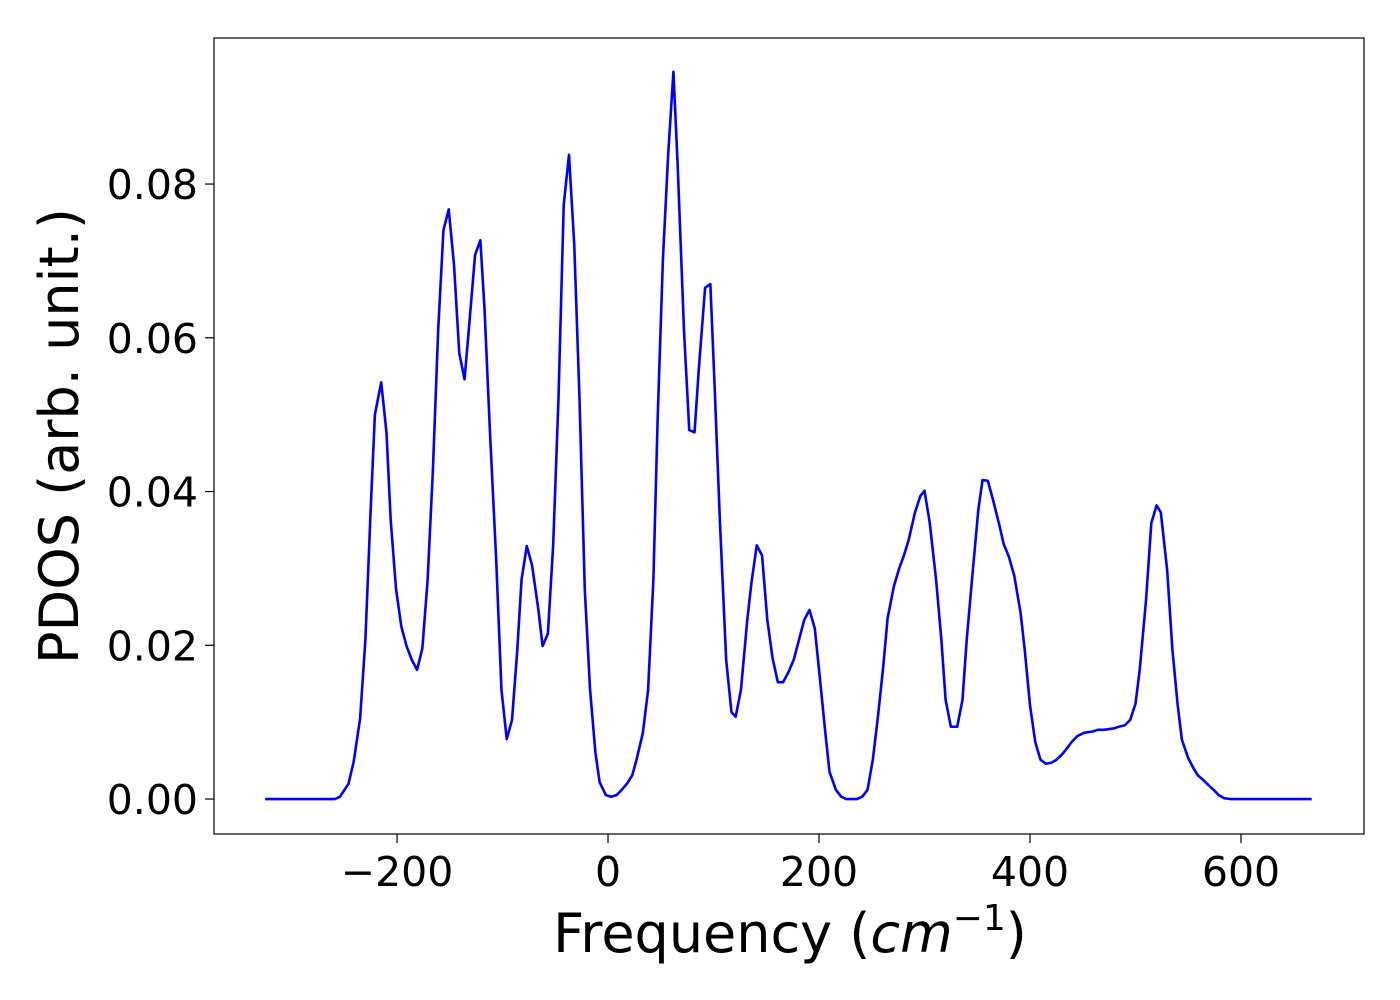  Describe the element at coordinates (152, 339) in the screenshot. I see `y-tick-label: 0.06` at that location.